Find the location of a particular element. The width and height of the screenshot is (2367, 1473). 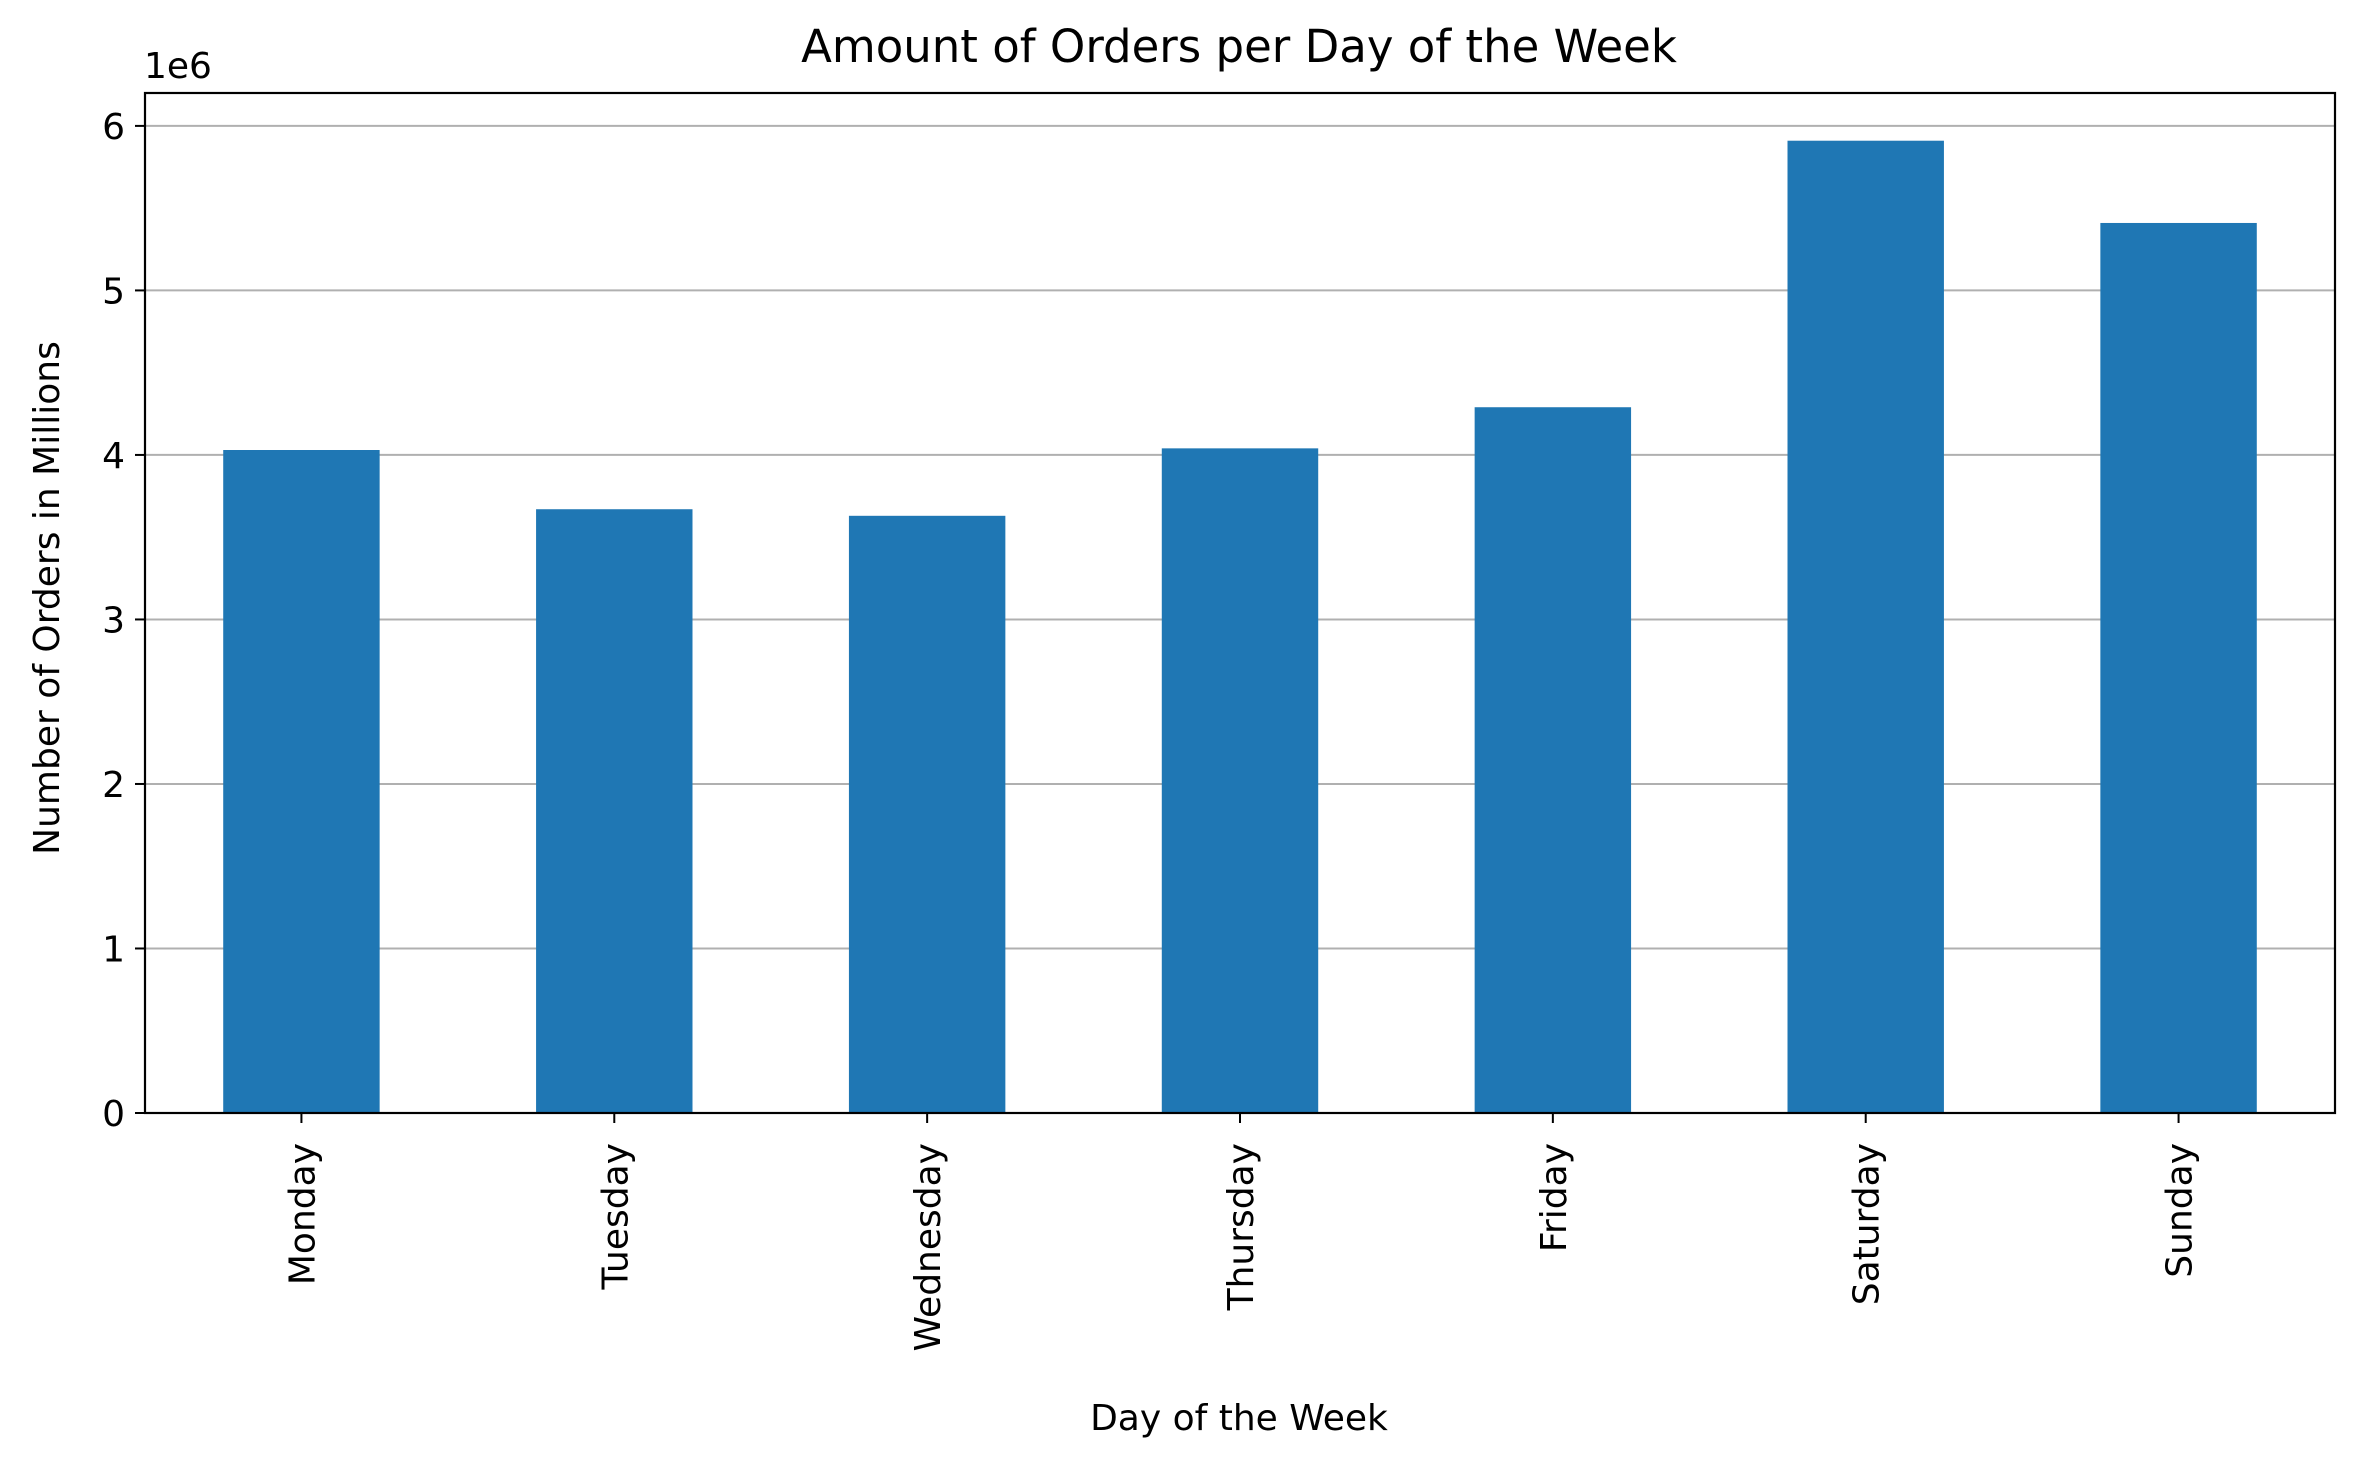

x-tick-label-monday: Monday is located at coordinates (302, 1214).